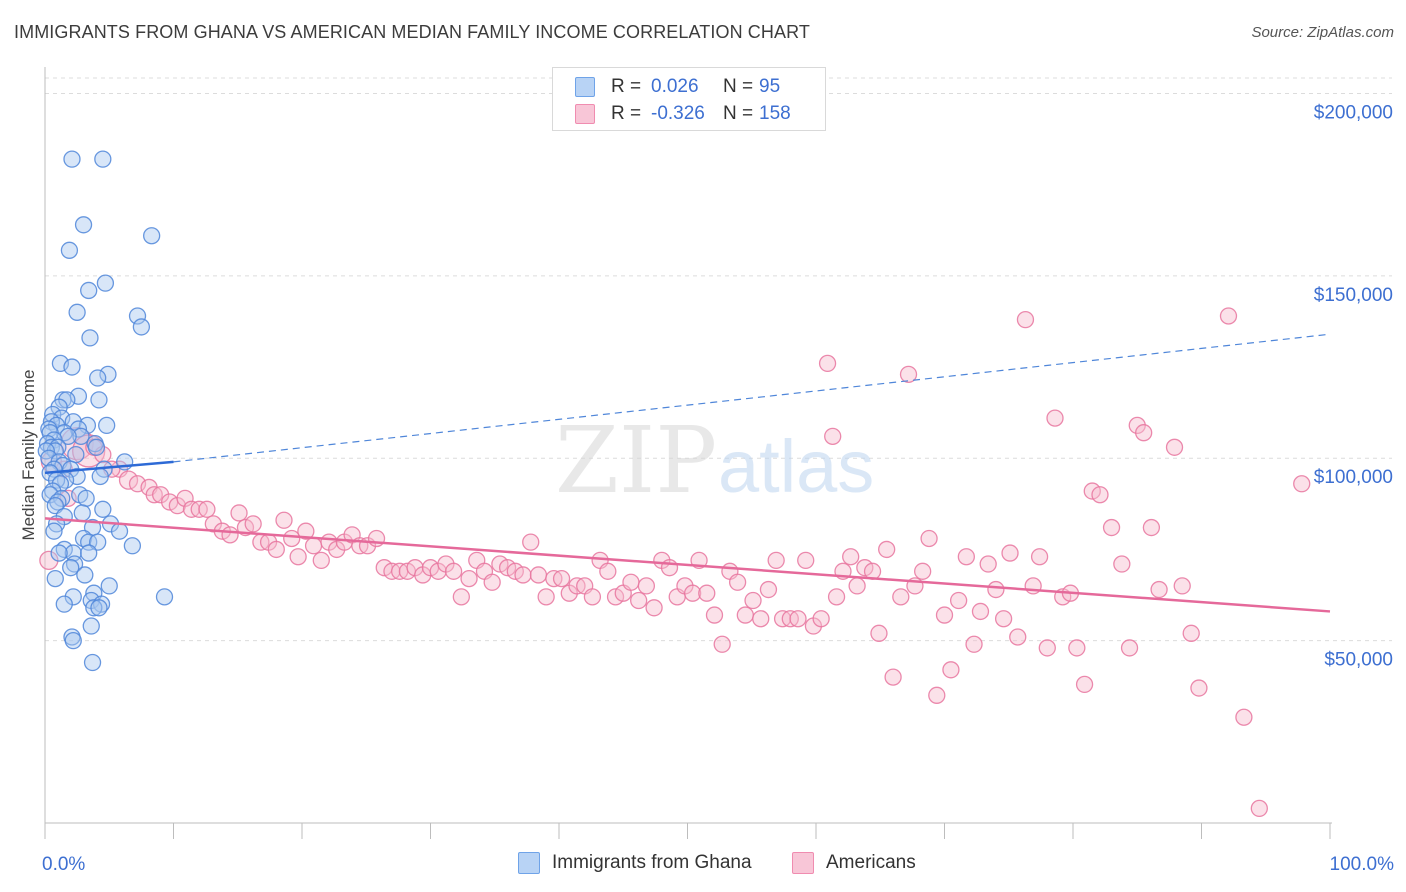 This screenshot has width=1406, height=892. Describe the element at coordinates (28, 454) in the screenshot. I see `y-axis-label: Median Family Income` at that location.